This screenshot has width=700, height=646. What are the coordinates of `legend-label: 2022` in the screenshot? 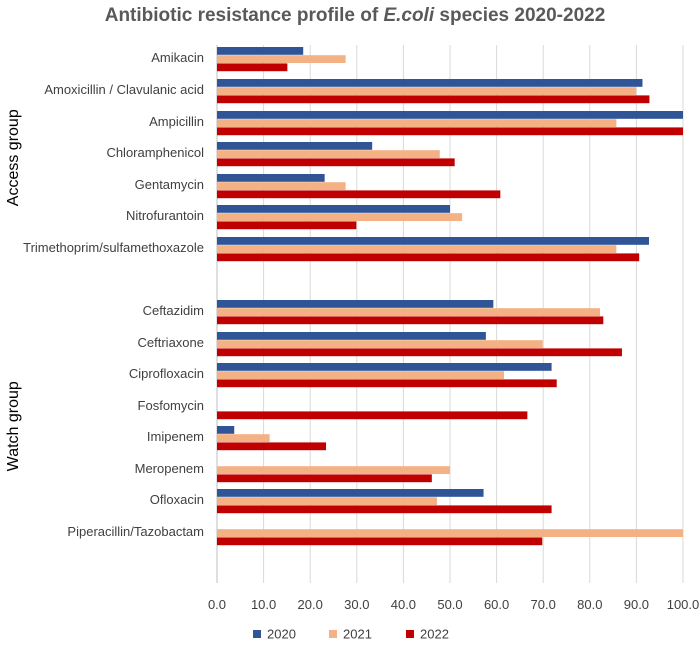 It's located at (434, 634).